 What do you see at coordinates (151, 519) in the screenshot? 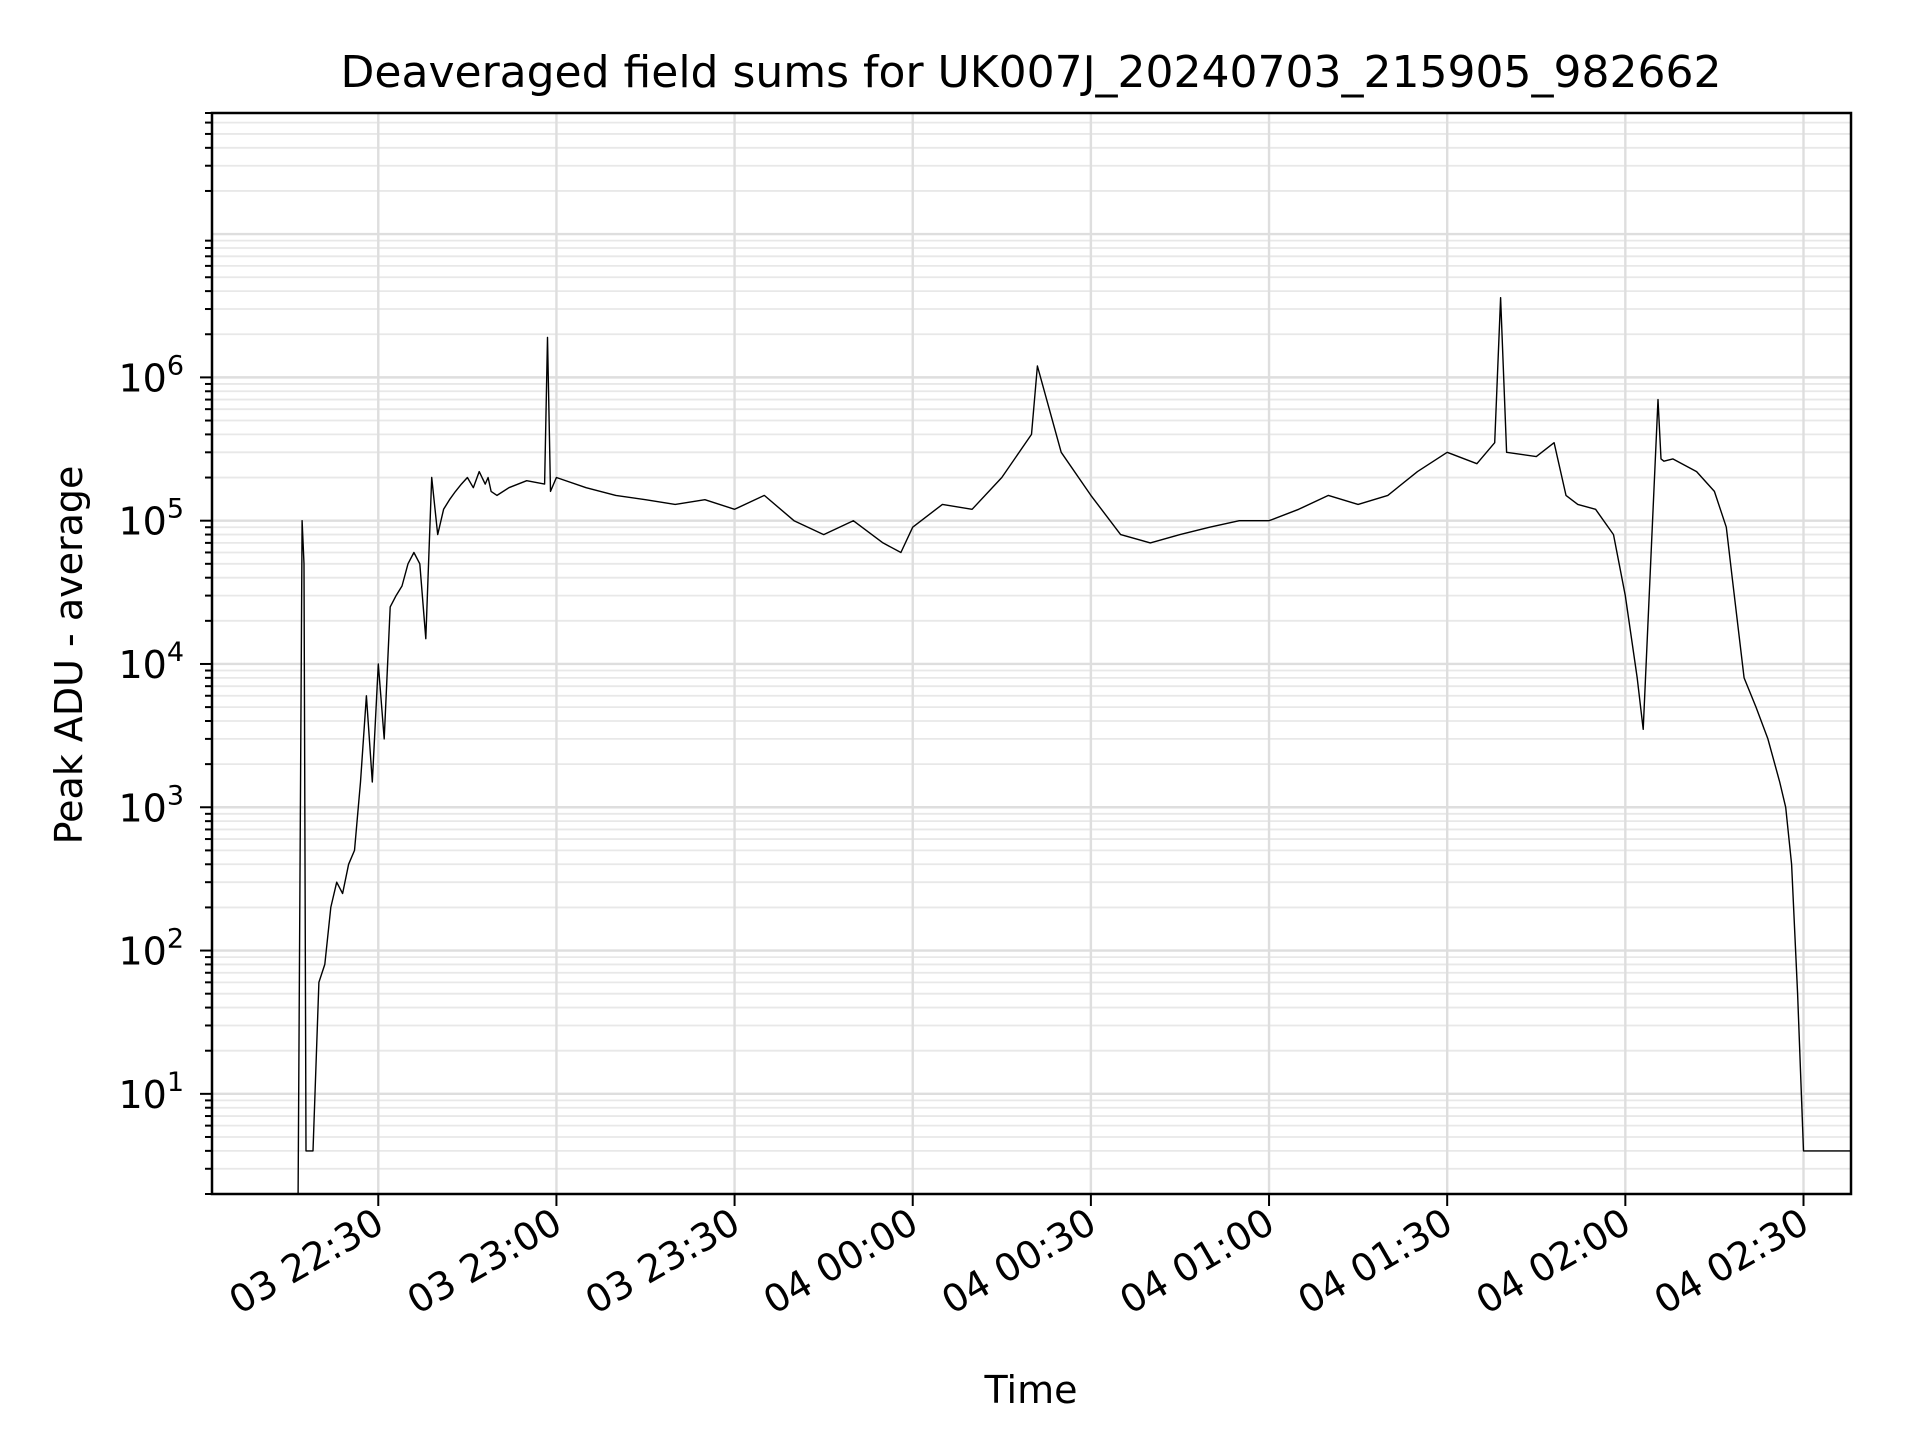
I see `y-tick-label: 105` at bounding box center [151, 519].